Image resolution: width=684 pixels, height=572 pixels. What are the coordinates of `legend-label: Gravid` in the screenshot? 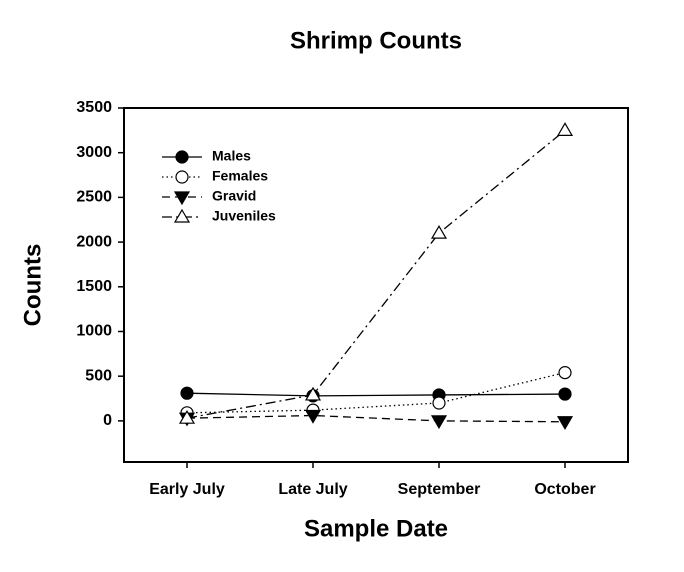 It's located at (234, 196).